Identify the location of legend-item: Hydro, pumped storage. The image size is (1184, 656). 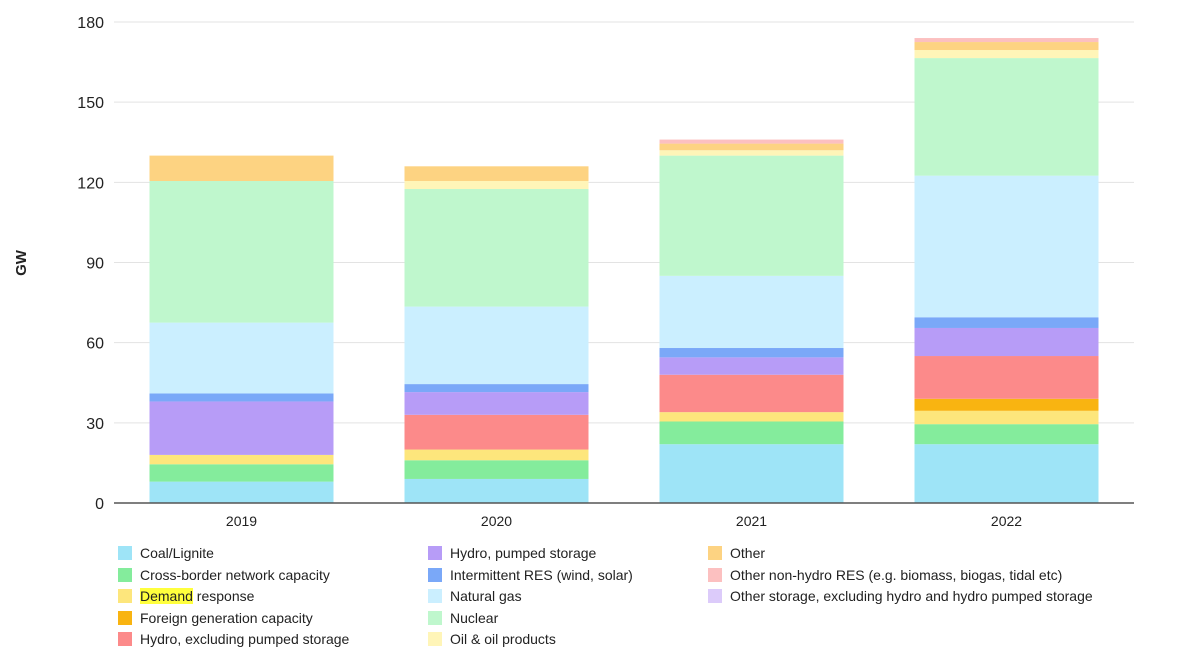
(512, 553).